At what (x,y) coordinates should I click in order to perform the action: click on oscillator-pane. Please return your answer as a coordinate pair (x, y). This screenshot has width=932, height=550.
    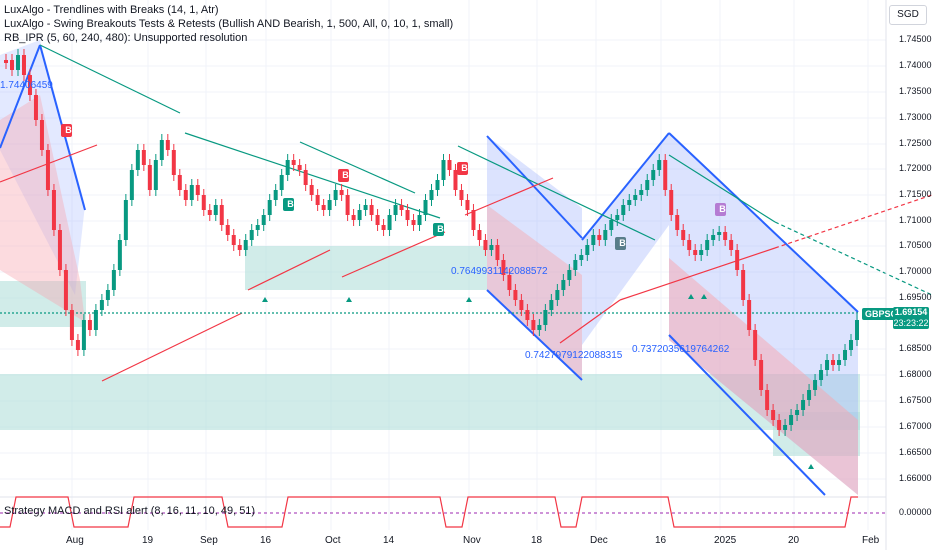
    Looking at the image, I should click on (443, 512).